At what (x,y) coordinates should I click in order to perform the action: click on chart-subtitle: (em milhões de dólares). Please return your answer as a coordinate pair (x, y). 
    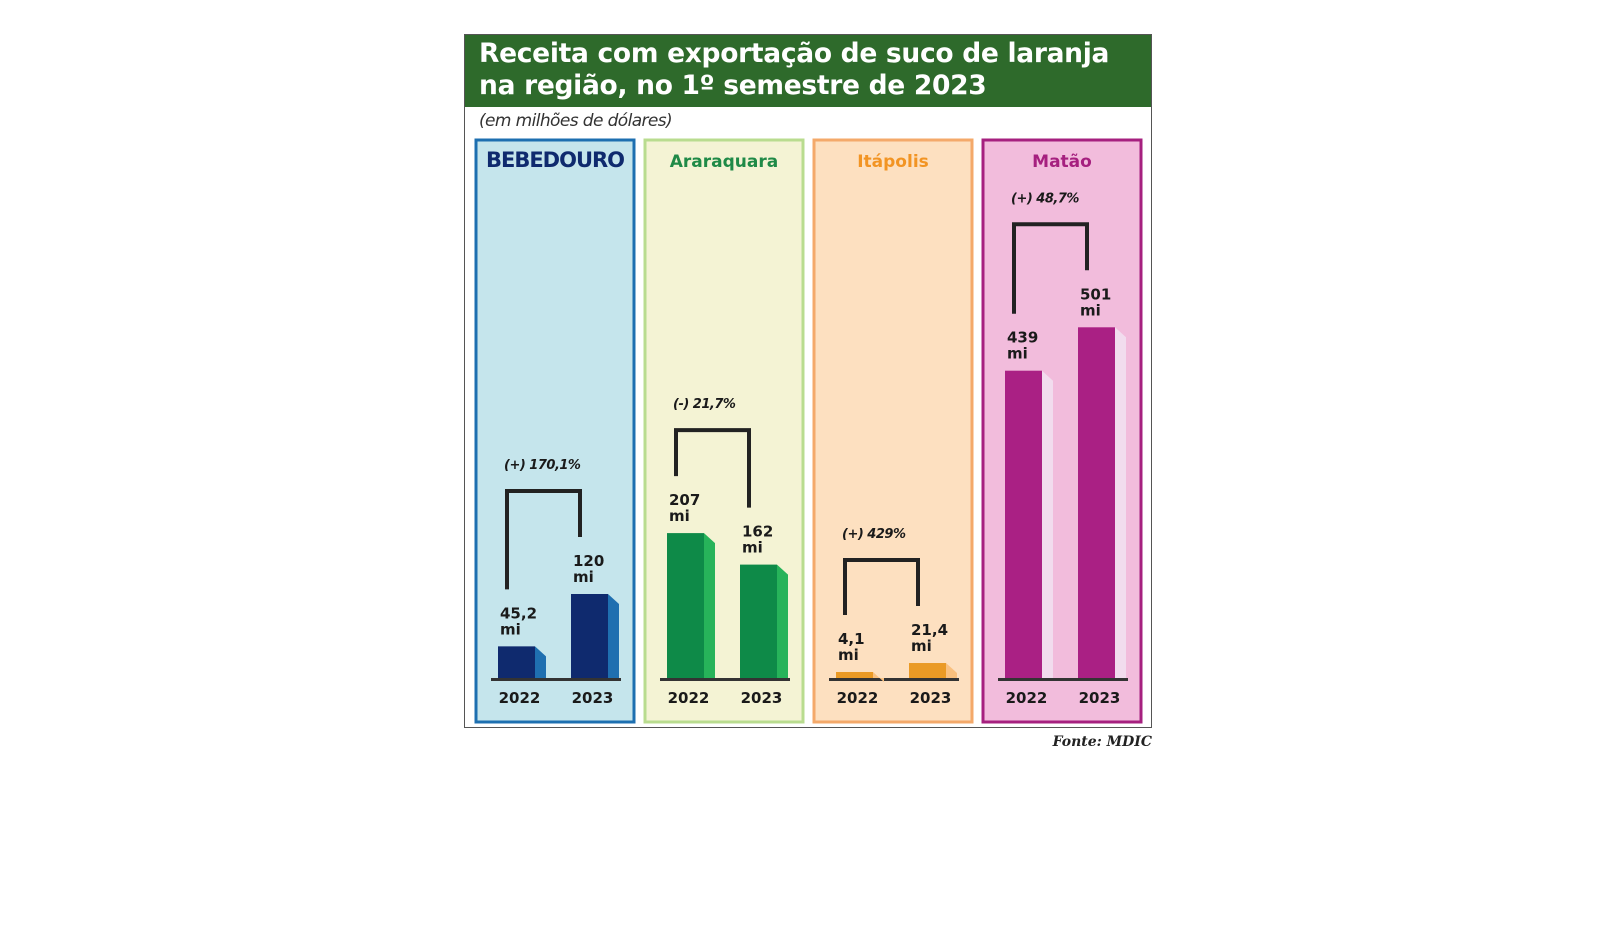
    Looking at the image, I should click on (576, 121).